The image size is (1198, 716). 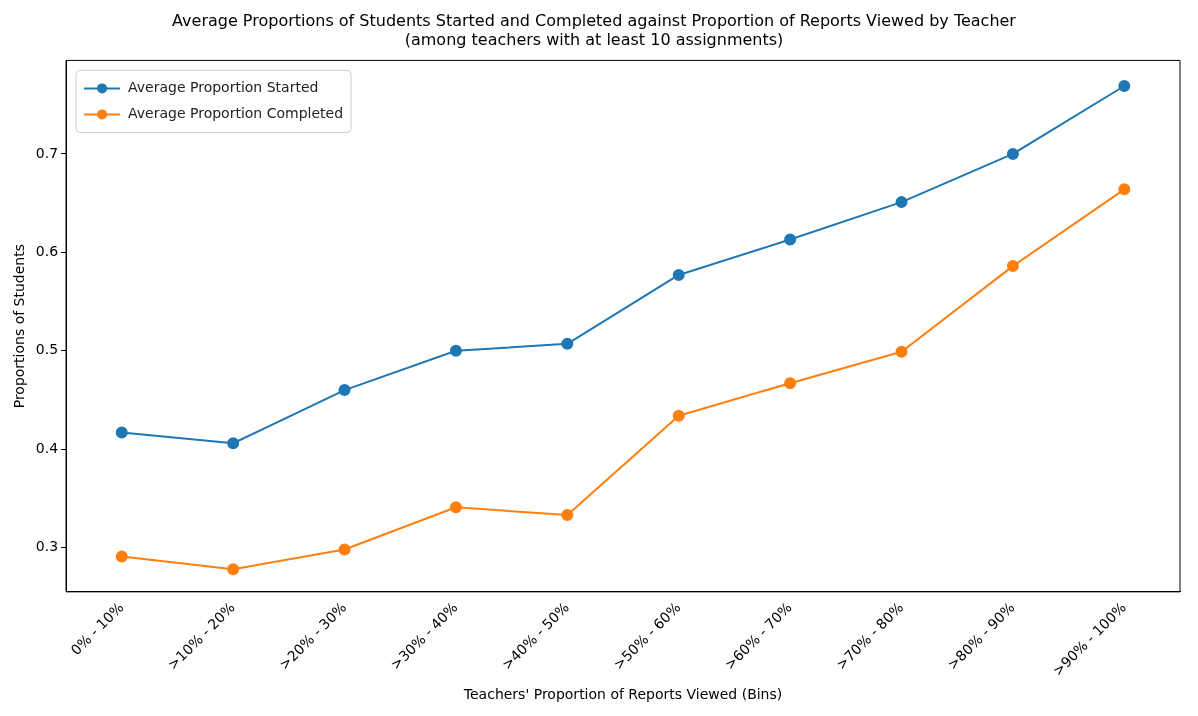 I want to click on legend-label: Average Proportion Started, so click(x=223, y=87).